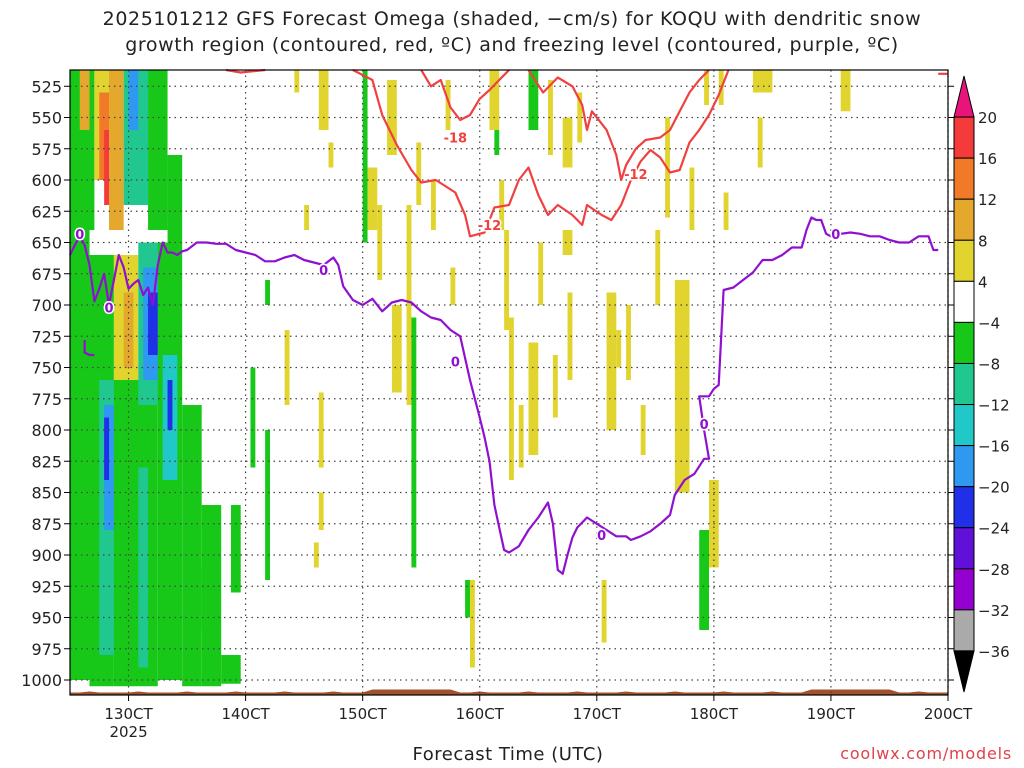 Image resolution: width=1024 pixels, height=768 pixels. I want to click on colorbar-label: −20, so click(994, 488).